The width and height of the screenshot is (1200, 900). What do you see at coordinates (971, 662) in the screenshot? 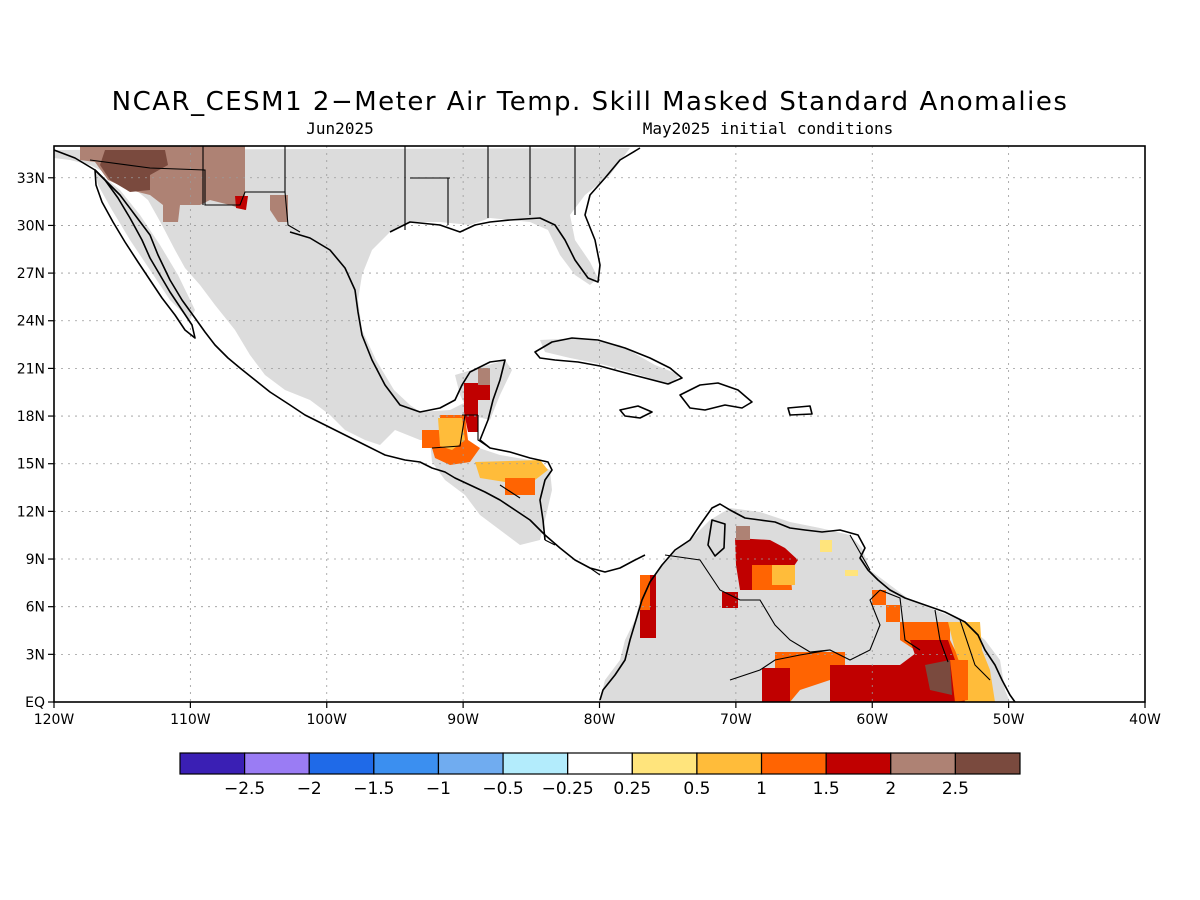
I see `anomaly-yellow-french-guiana` at bounding box center [971, 662].